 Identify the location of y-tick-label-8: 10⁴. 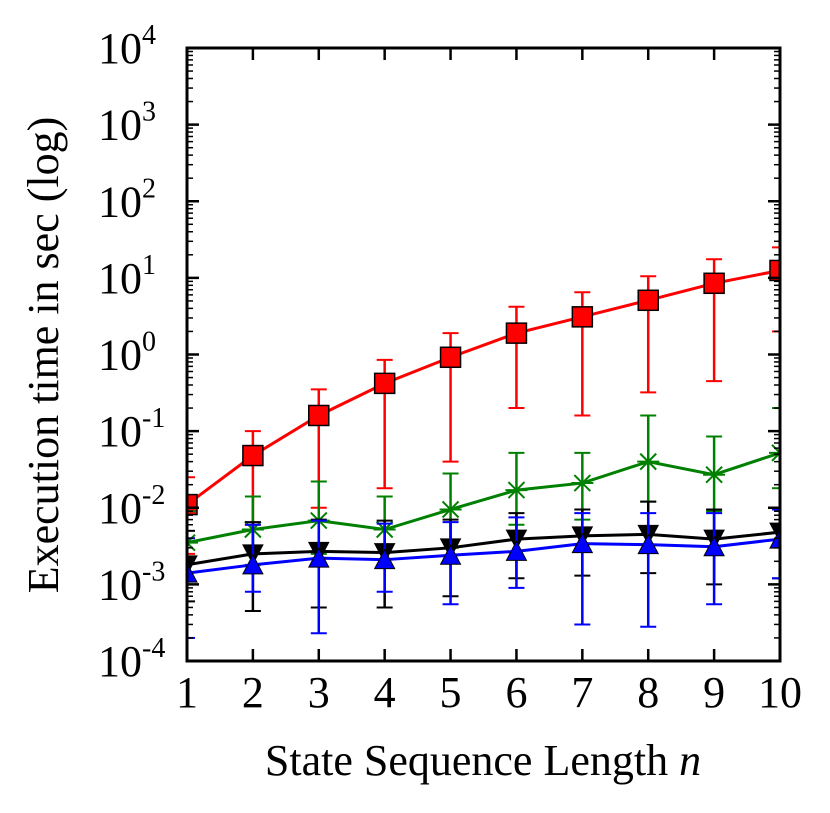
(127, 46).